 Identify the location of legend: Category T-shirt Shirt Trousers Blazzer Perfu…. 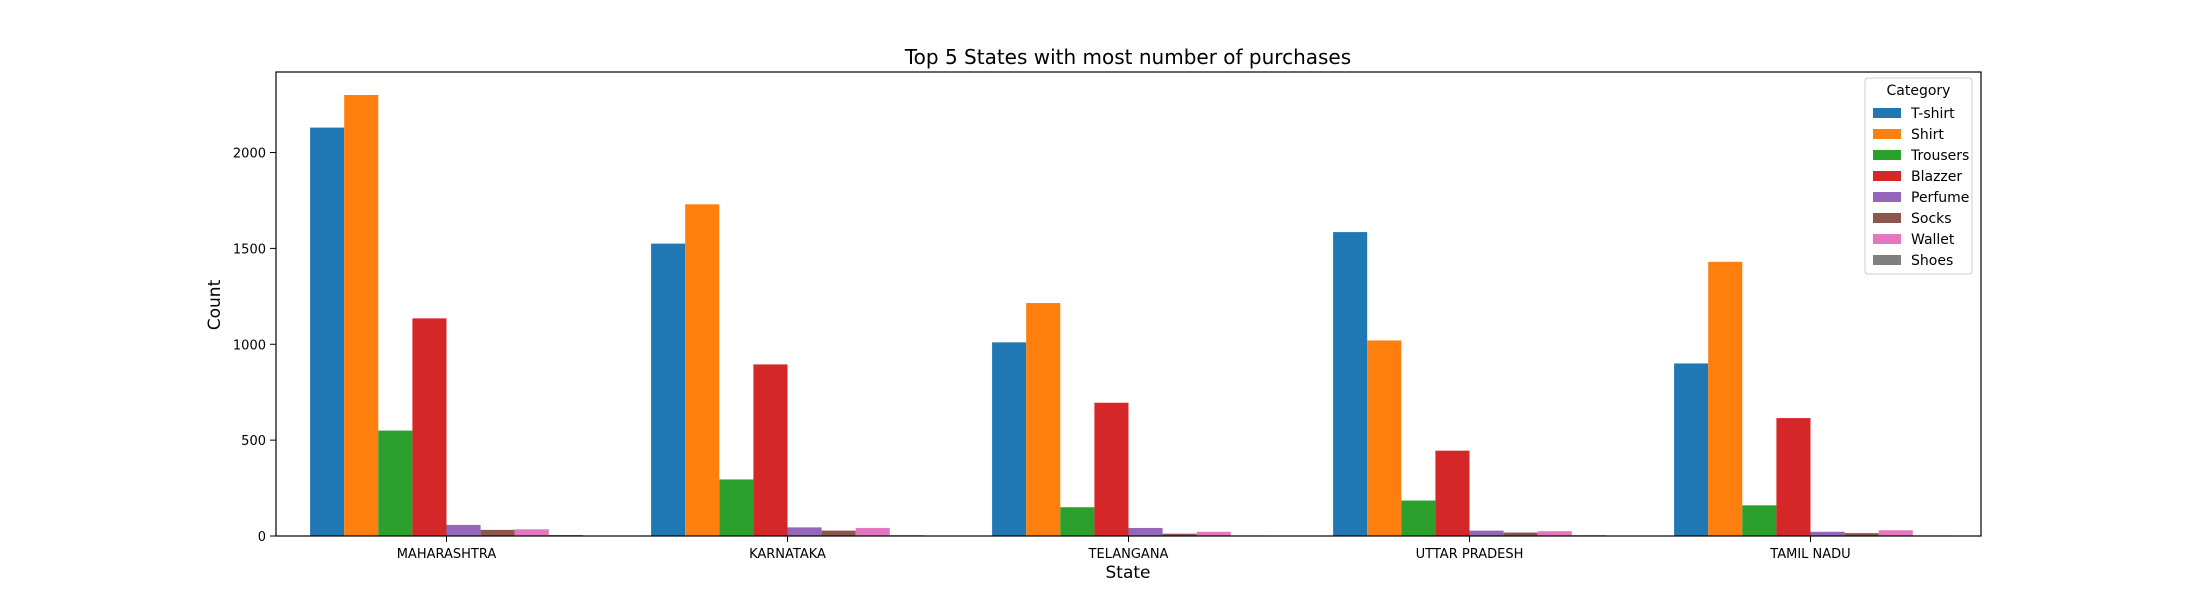
(1918, 176).